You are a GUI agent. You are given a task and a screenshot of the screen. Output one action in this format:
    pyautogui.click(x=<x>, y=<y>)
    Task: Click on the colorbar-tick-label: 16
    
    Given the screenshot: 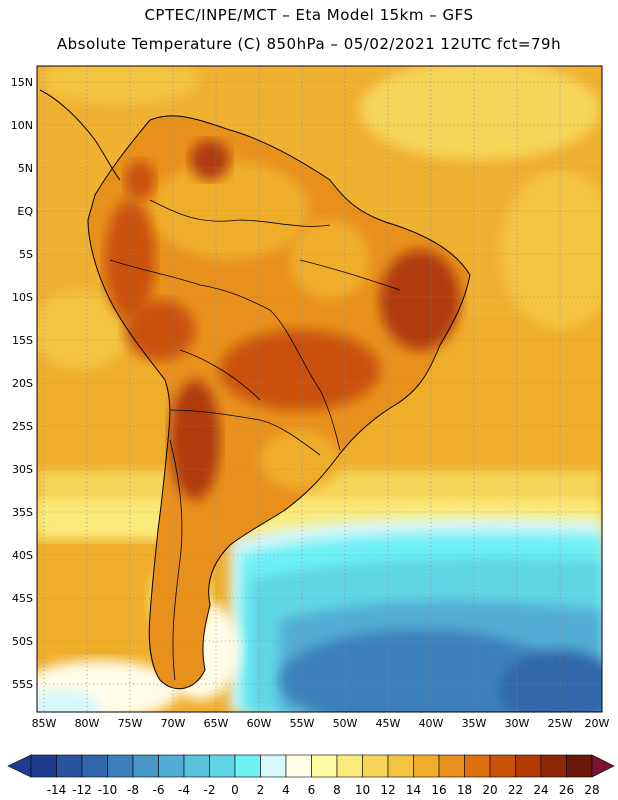 What is the action you would take?
    pyautogui.click(x=439, y=790)
    